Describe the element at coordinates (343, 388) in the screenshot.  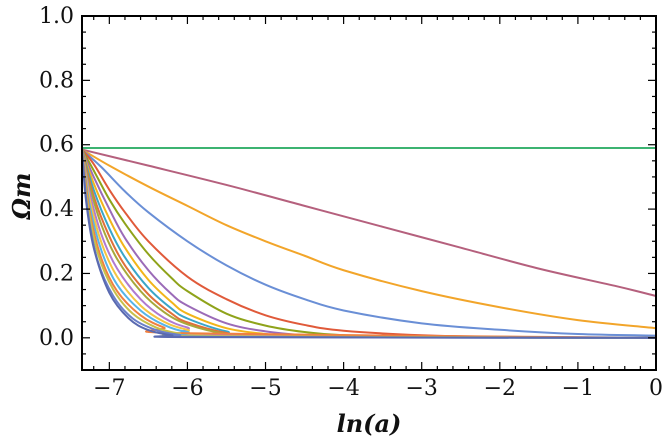
I see `x-tick-label: −4` at that location.